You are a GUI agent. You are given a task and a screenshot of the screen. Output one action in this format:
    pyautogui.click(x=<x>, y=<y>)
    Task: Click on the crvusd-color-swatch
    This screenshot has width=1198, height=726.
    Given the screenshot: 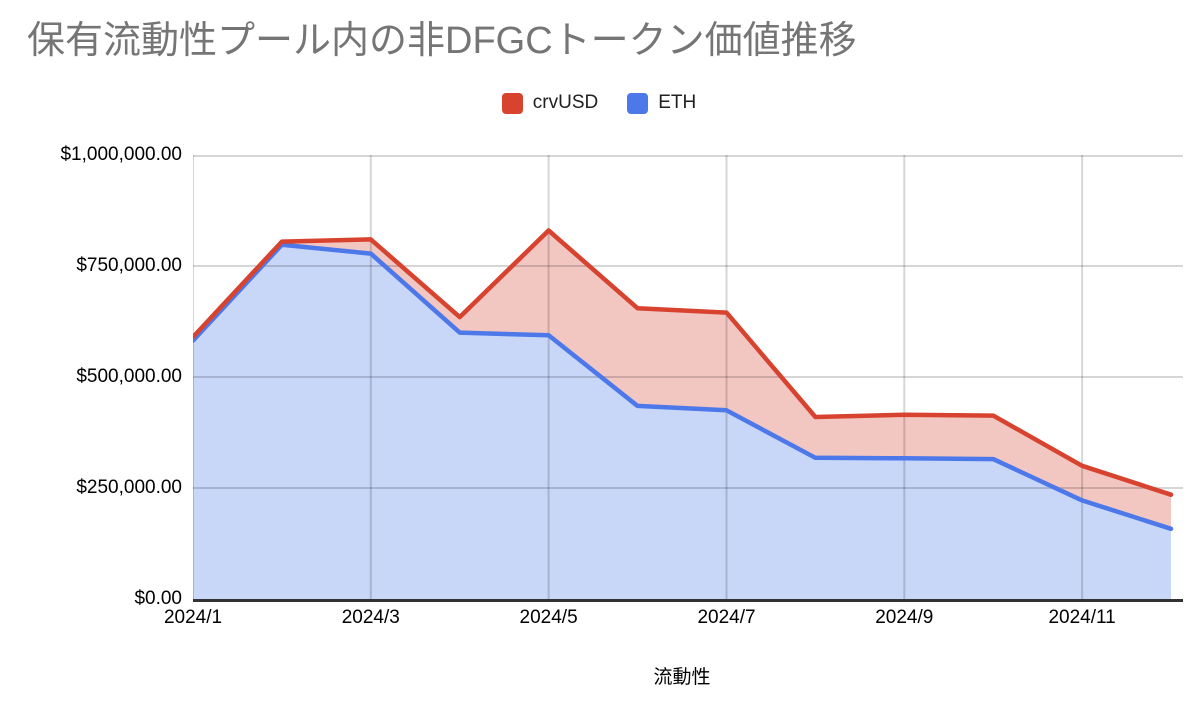 What is the action you would take?
    pyautogui.click(x=512, y=103)
    